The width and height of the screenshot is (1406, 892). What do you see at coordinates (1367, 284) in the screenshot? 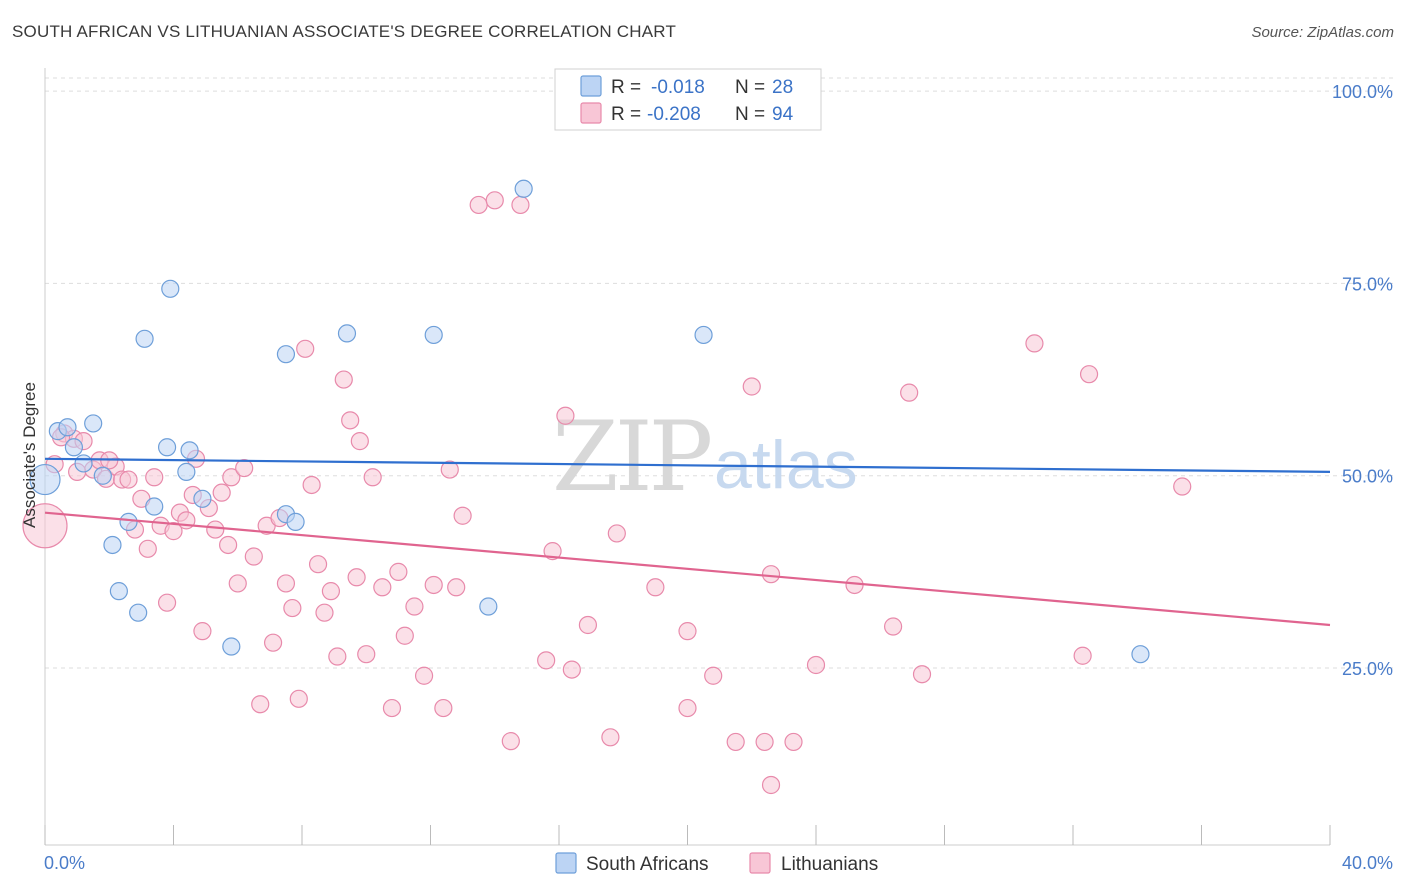
I see `y-tick-label-75: 75.0%` at bounding box center [1367, 284].